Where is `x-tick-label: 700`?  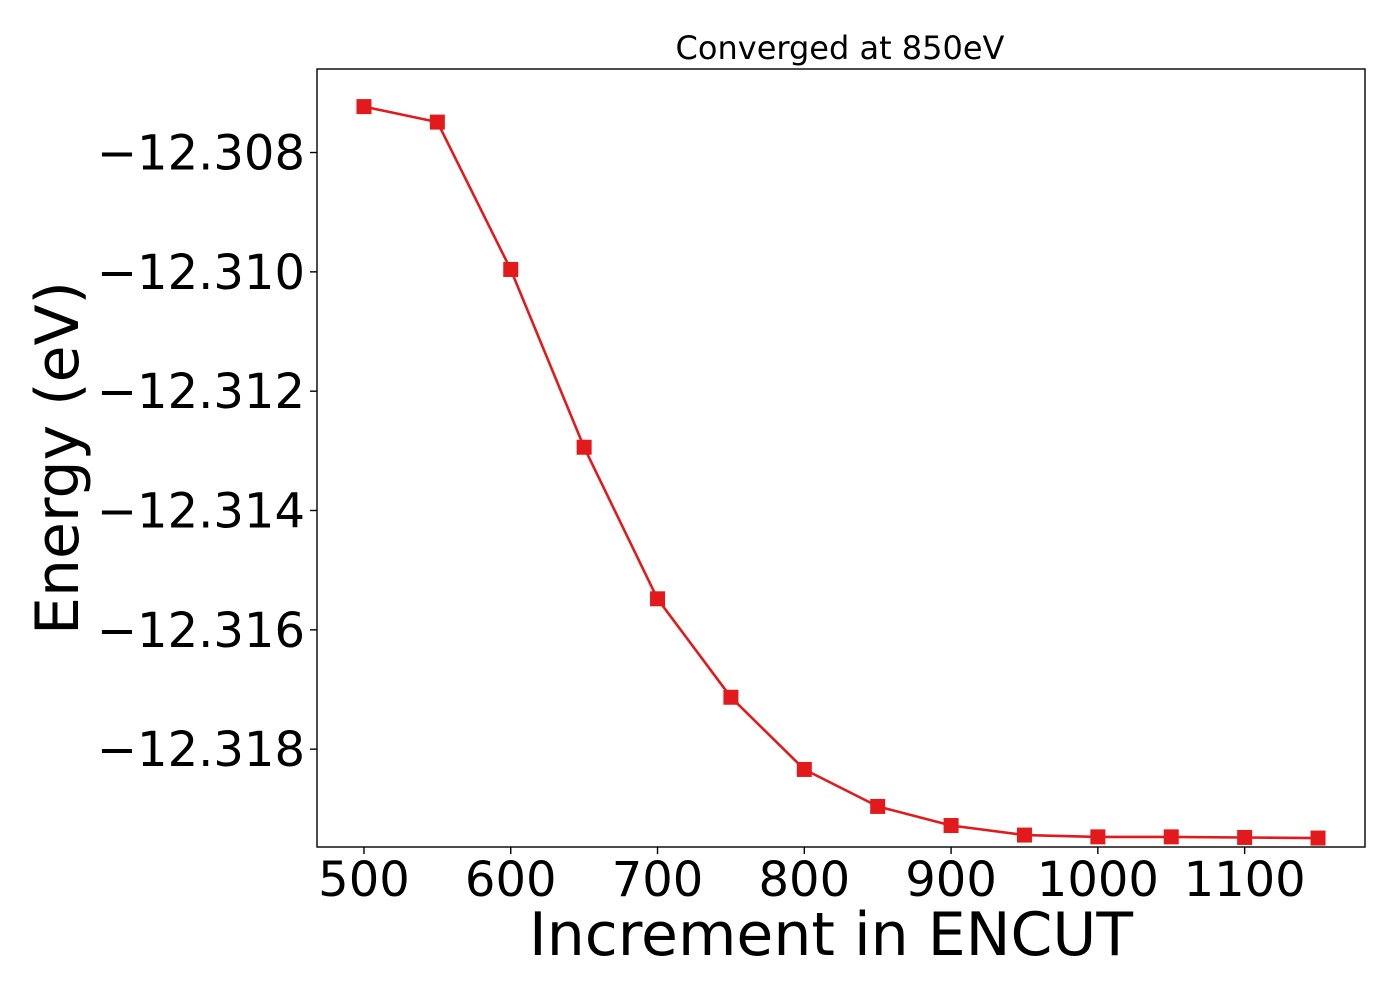
x-tick-label: 700 is located at coordinates (658, 880).